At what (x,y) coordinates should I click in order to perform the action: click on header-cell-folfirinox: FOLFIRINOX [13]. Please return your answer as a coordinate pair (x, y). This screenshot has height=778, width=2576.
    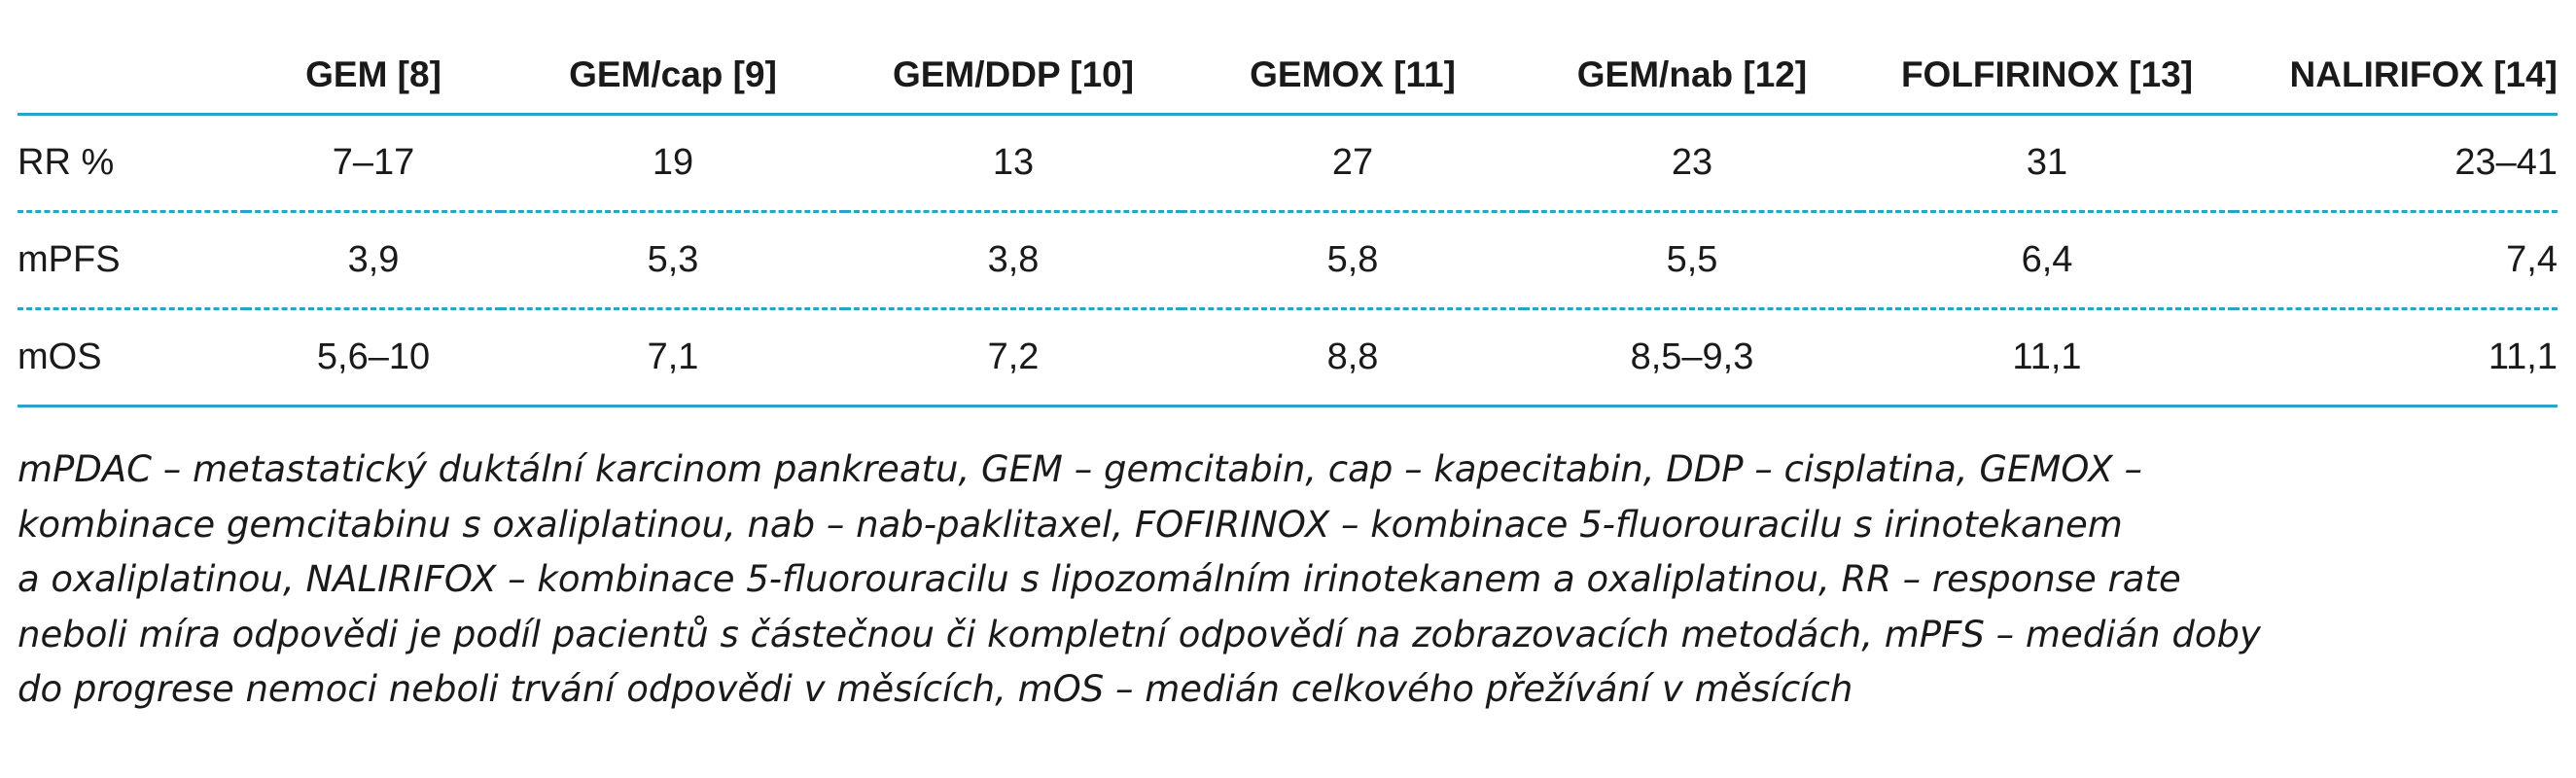
    Looking at the image, I should click on (2047, 76).